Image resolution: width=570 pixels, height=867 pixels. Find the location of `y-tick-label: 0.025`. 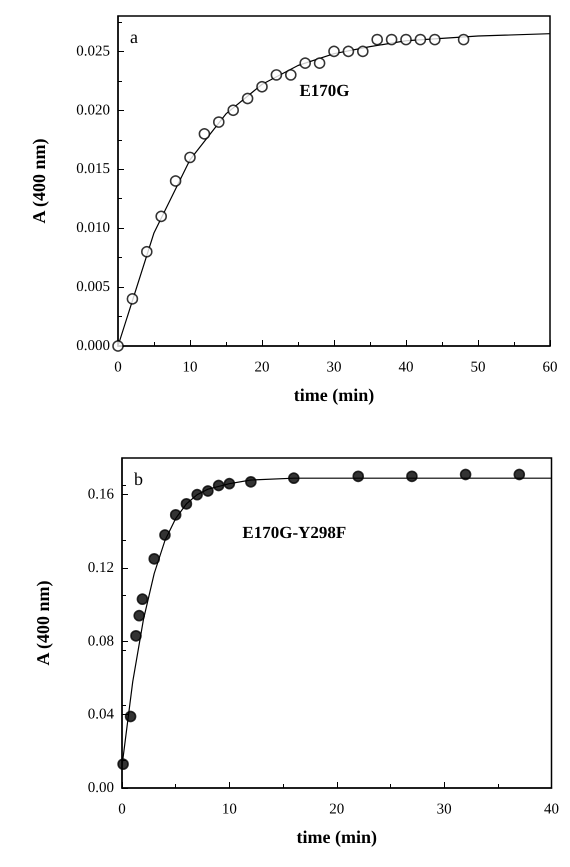

y-tick-label: 0.025 is located at coordinates (93, 51).